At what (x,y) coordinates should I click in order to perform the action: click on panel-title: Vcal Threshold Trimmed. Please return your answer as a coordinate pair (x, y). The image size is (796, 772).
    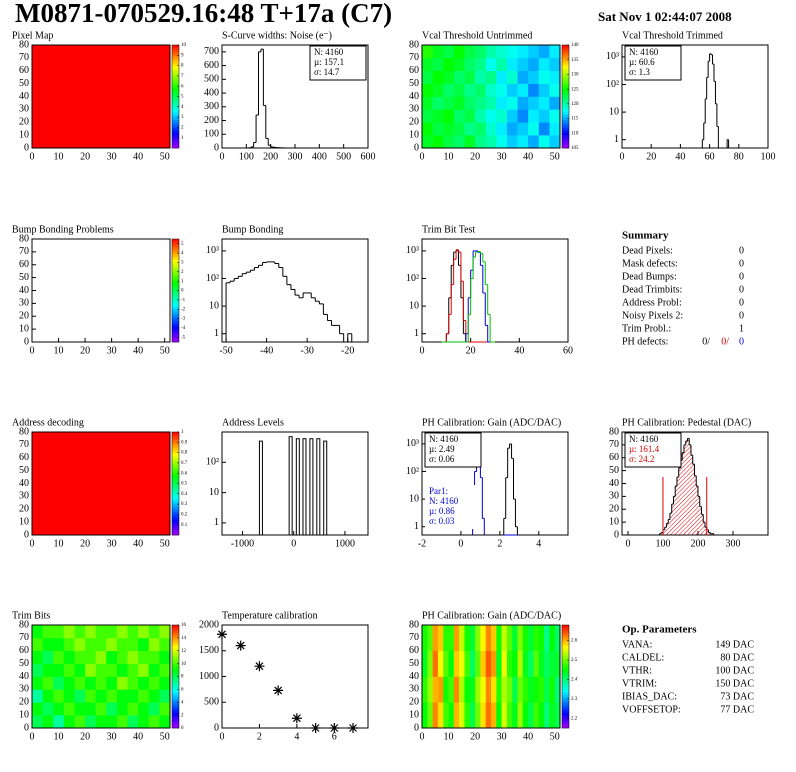
    Looking at the image, I should click on (672, 35).